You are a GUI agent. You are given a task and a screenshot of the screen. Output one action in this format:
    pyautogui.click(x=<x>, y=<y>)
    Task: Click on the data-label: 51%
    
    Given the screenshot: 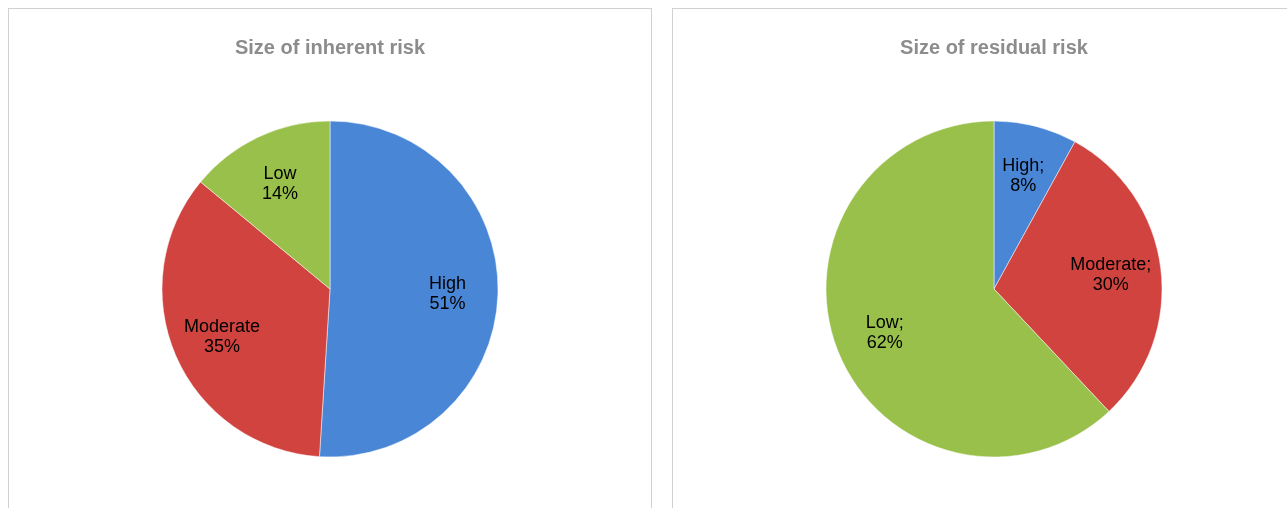 What is the action you would take?
    pyautogui.click(x=447, y=302)
    